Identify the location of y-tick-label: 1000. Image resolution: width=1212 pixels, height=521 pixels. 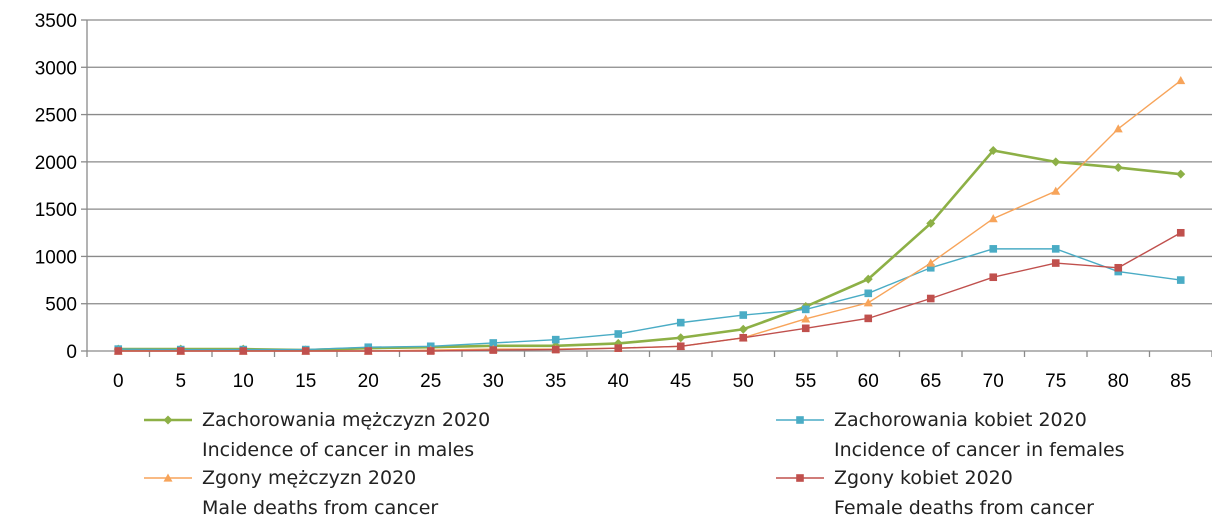
(56, 257).